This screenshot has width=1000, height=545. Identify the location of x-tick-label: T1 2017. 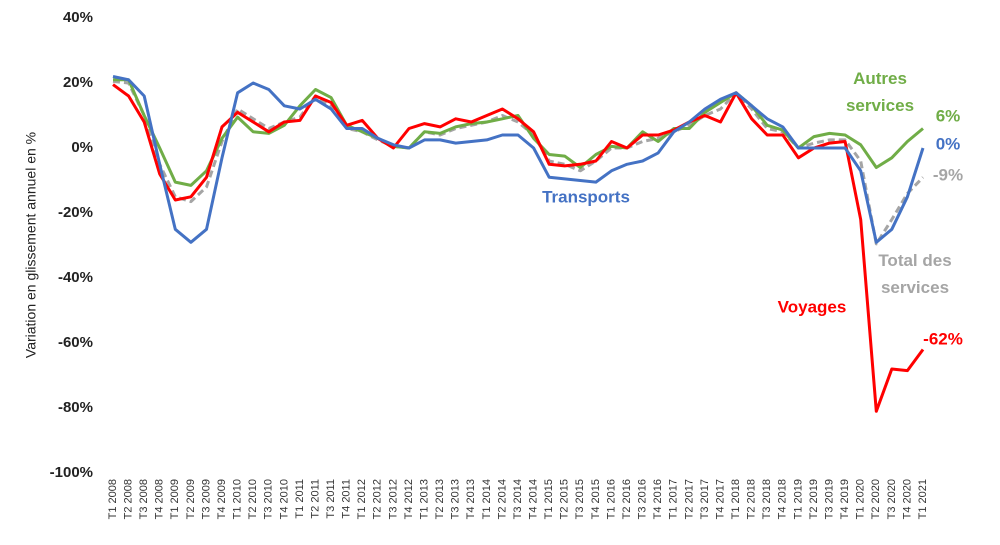
(674, 499).